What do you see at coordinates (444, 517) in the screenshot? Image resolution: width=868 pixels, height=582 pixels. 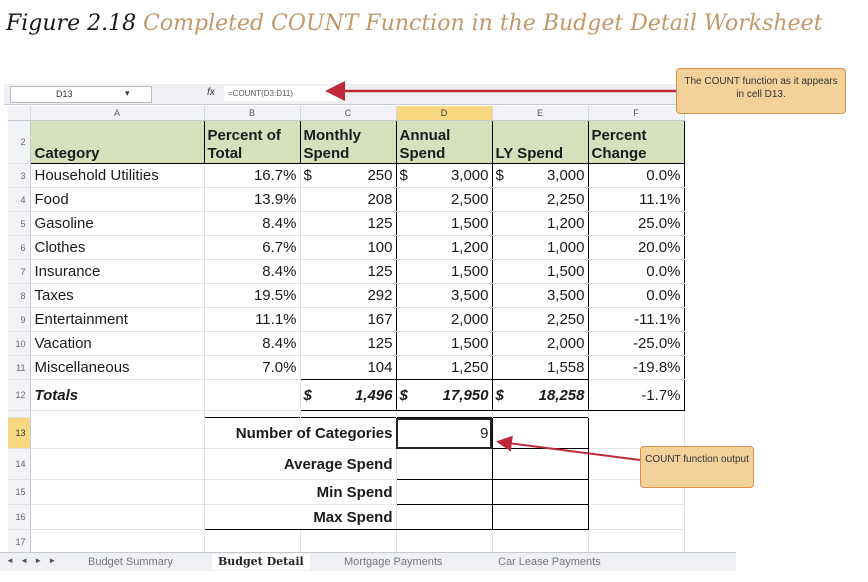 I see `stat-value-max` at bounding box center [444, 517].